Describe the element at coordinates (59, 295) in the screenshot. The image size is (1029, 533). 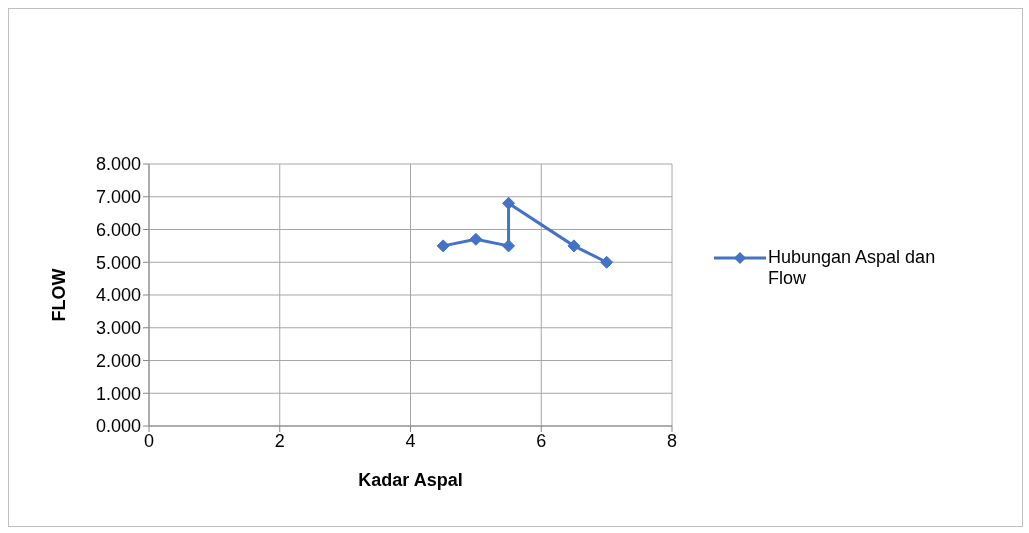
I see `y-axis-title: FLOW` at that location.